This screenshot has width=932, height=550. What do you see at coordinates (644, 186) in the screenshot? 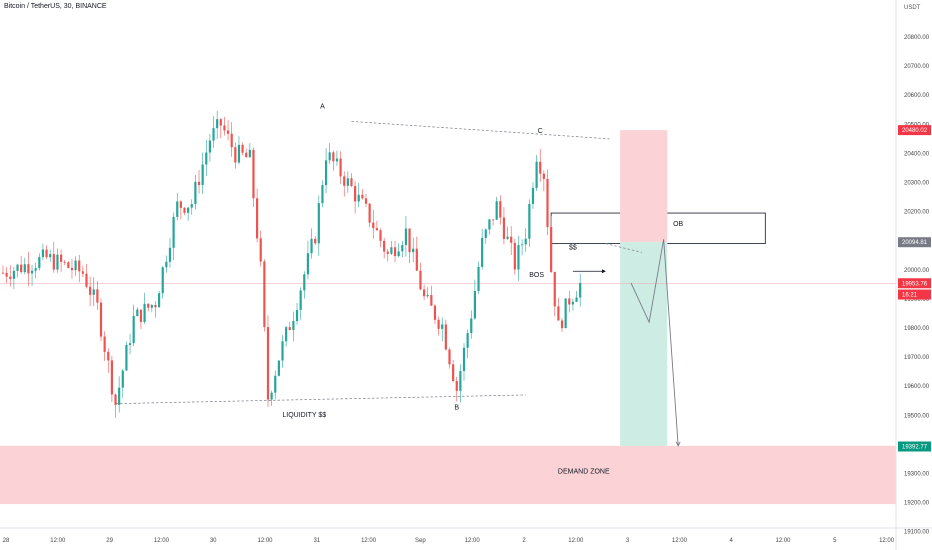
I see `stop-loss-zone` at bounding box center [644, 186].